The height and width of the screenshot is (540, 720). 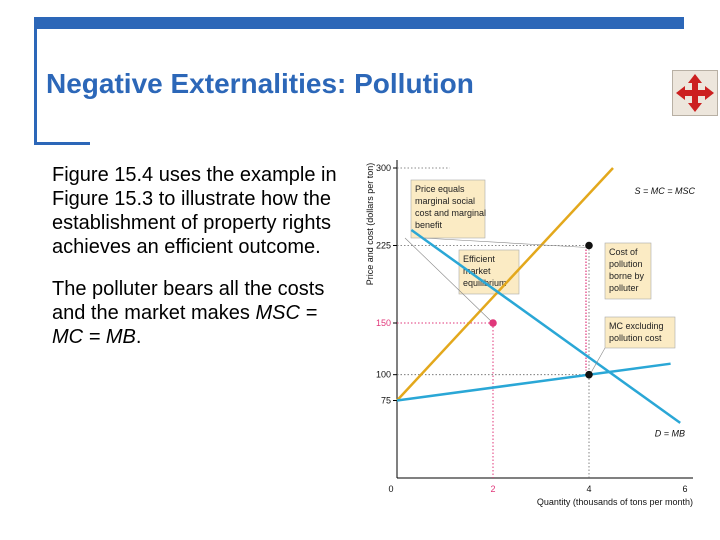 I want to click on annotation-cost-of-pollution: Cost of pollution borne by polluter, so click(x=628, y=271).